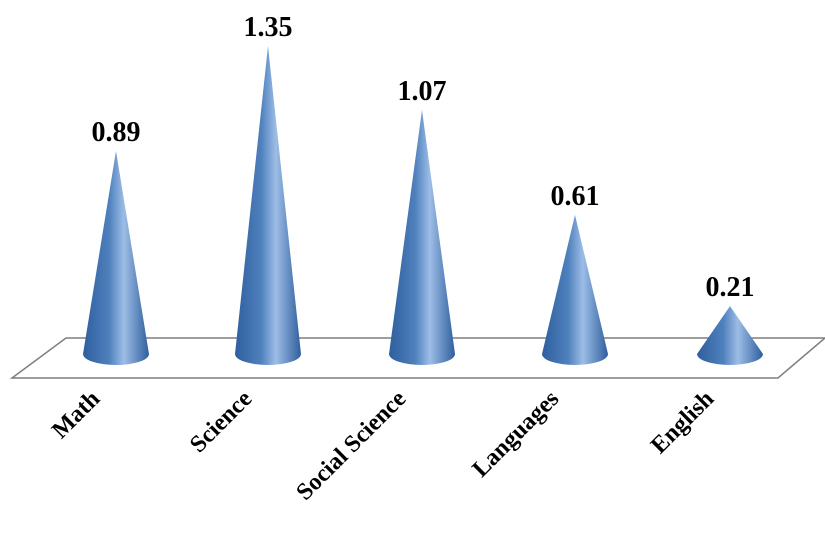 Image resolution: width=825 pixels, height=556 pixels. Describe the element at coordinates (422, 91) in the screenshot. I see `data-label: 1.07` at that location.